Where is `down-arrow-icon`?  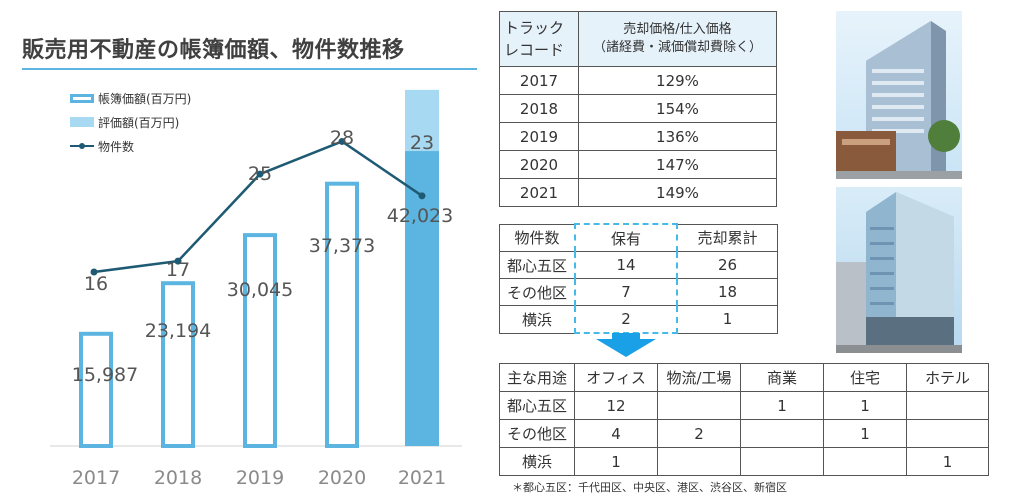
down-arrow-icon is located at coordinates (626, 348).